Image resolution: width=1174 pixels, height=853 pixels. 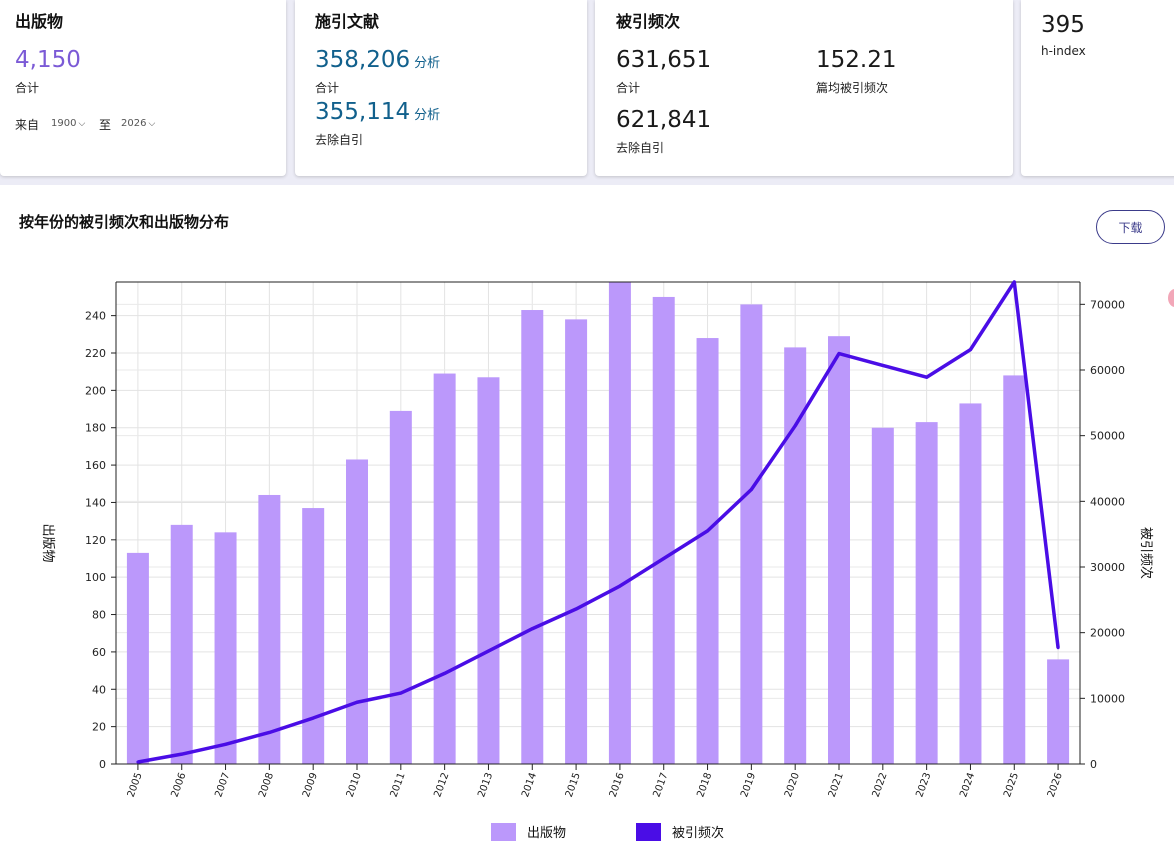 I want to click on citing-total-value: 358,206, so click(x=363, y=60).